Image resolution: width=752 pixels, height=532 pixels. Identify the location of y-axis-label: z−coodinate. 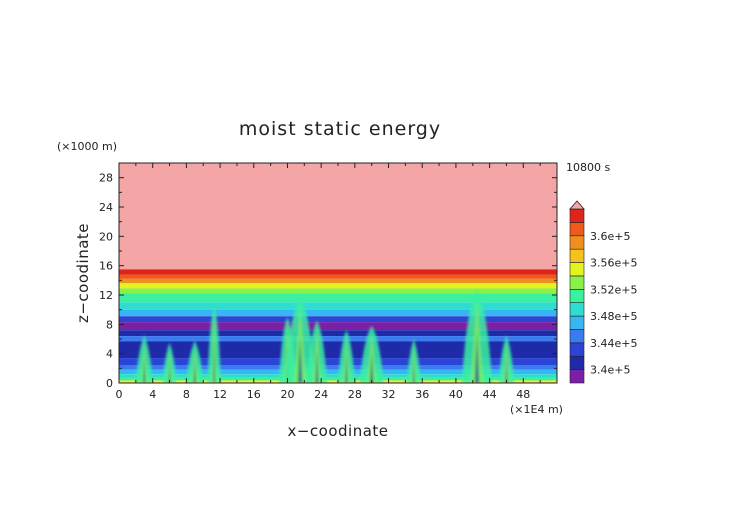
(83, 273).